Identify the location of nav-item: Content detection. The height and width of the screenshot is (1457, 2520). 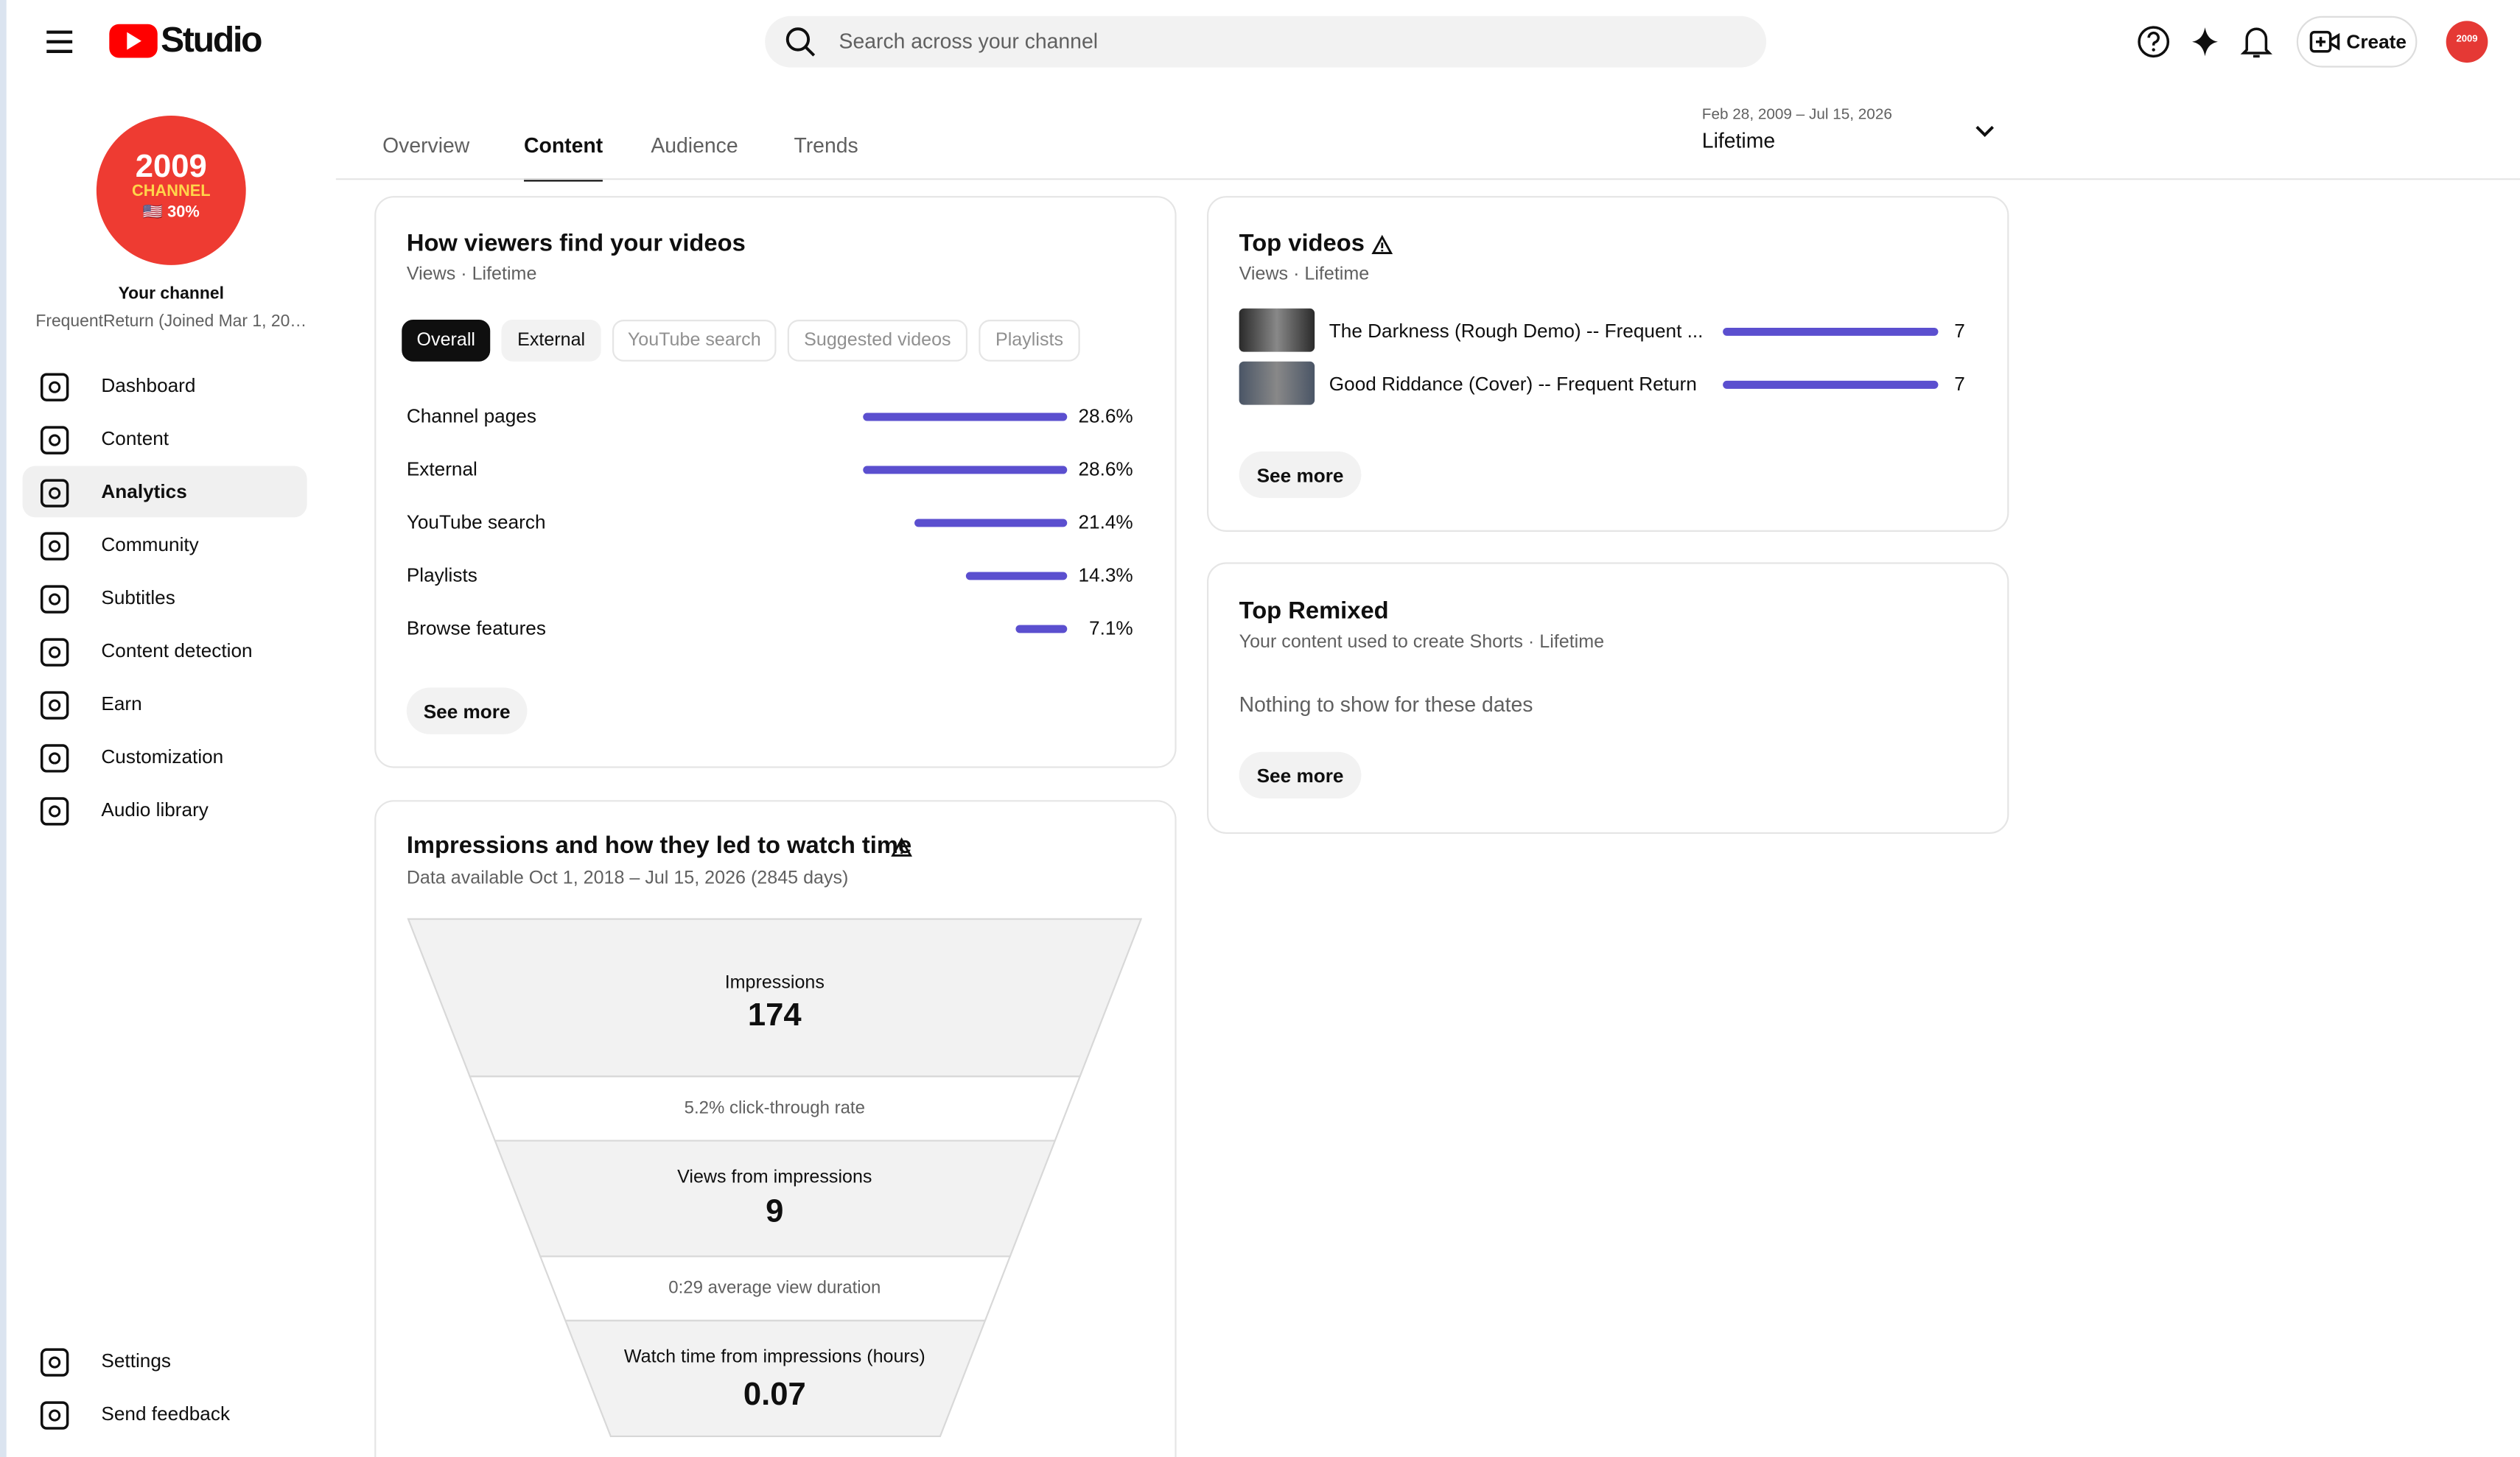
(165, 650).